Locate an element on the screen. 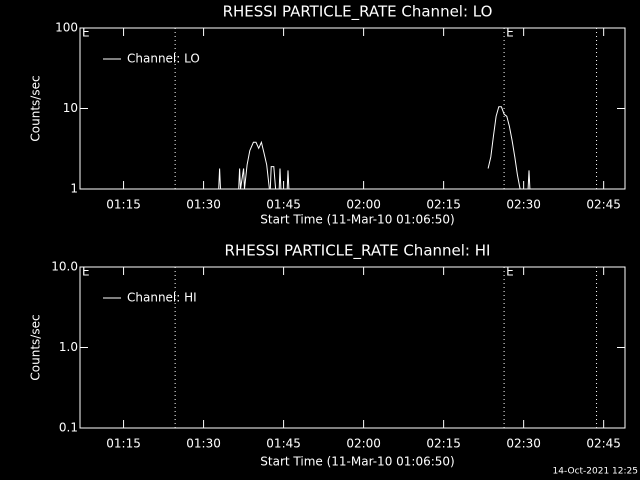  y-tick-label: 1 is located at coordinates (74, 189).